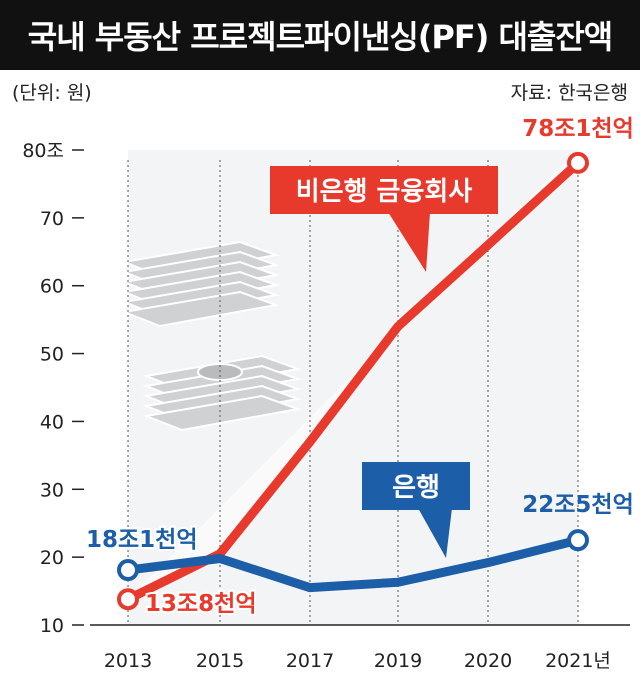 This screenshot has height=679, width=640. Describe the element at coordinates (52, 422) in the screenshot. I see `y-tick-label: 40` at that location.